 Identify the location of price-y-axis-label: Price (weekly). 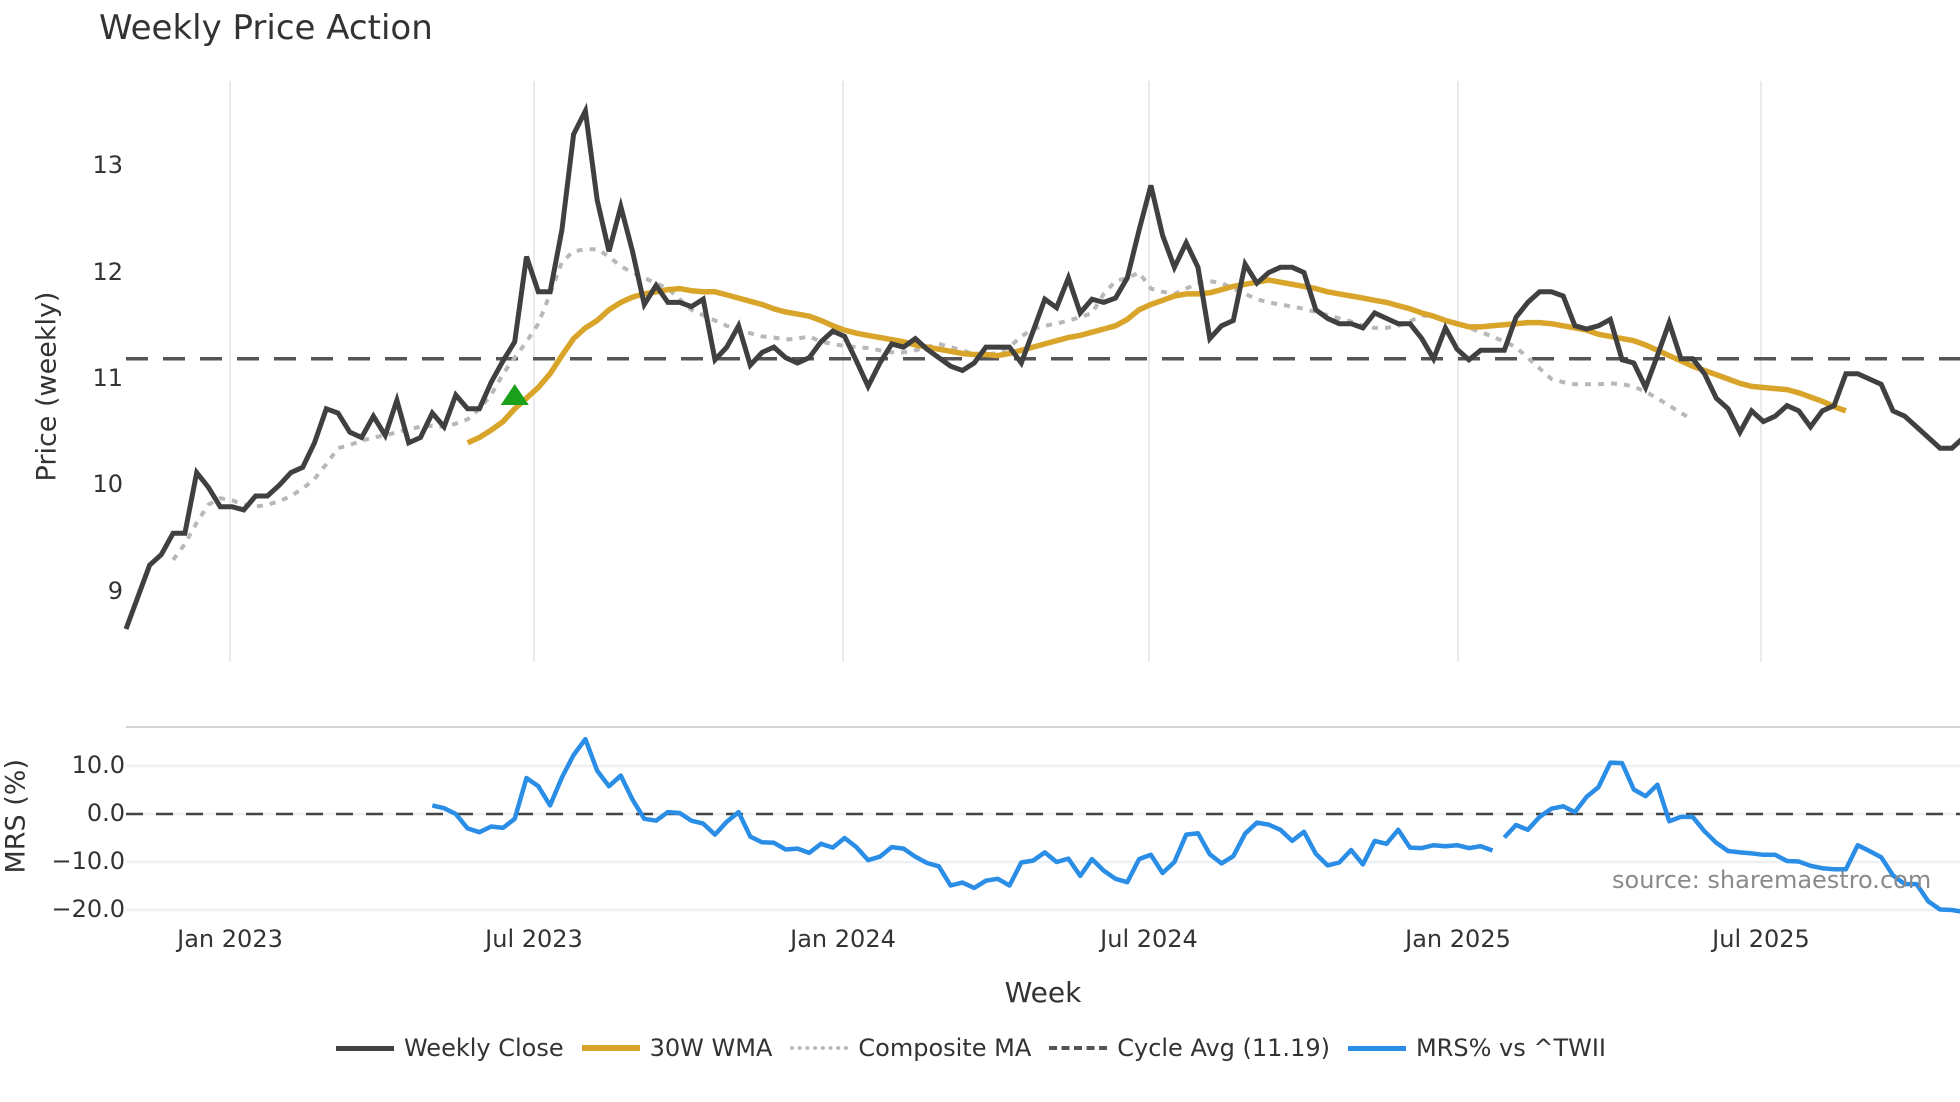
(47, 386).